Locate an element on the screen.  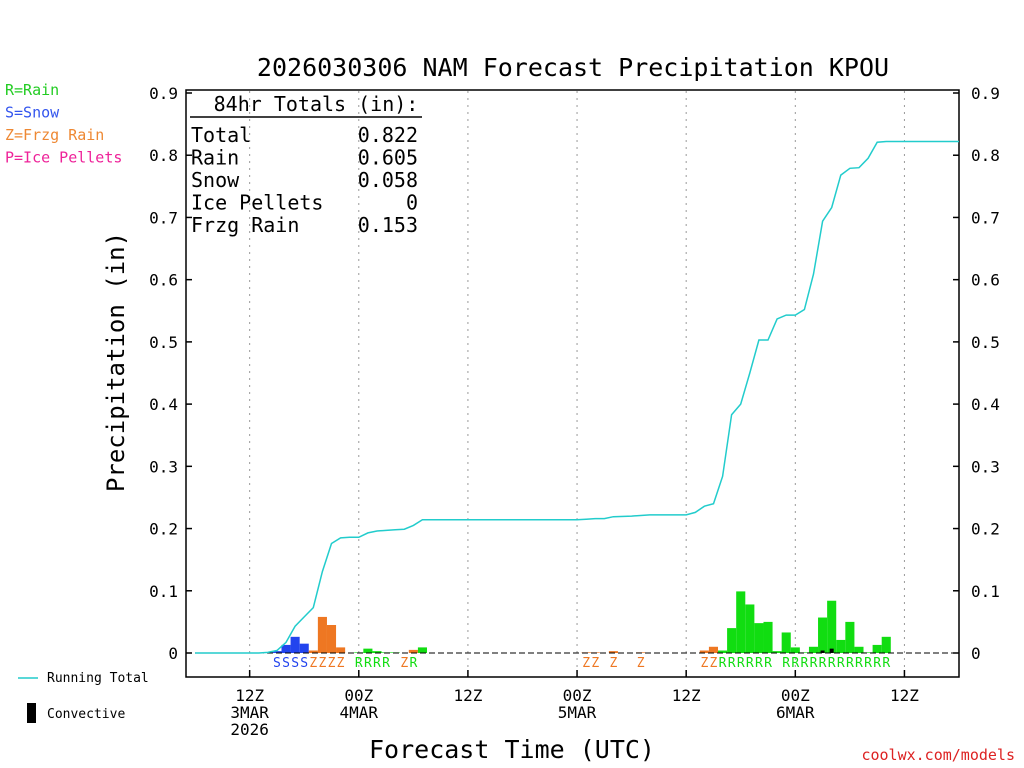
totals-row-label: Snow is located at coordinates (215, 180).